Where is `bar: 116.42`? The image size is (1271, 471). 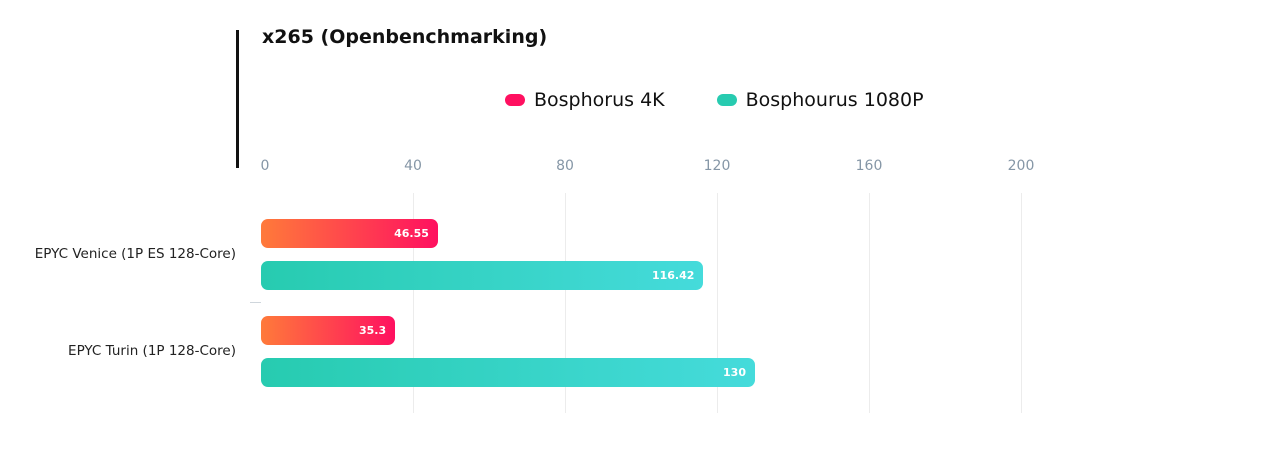 bar: 116.42 is located at coordinates (482, 275).